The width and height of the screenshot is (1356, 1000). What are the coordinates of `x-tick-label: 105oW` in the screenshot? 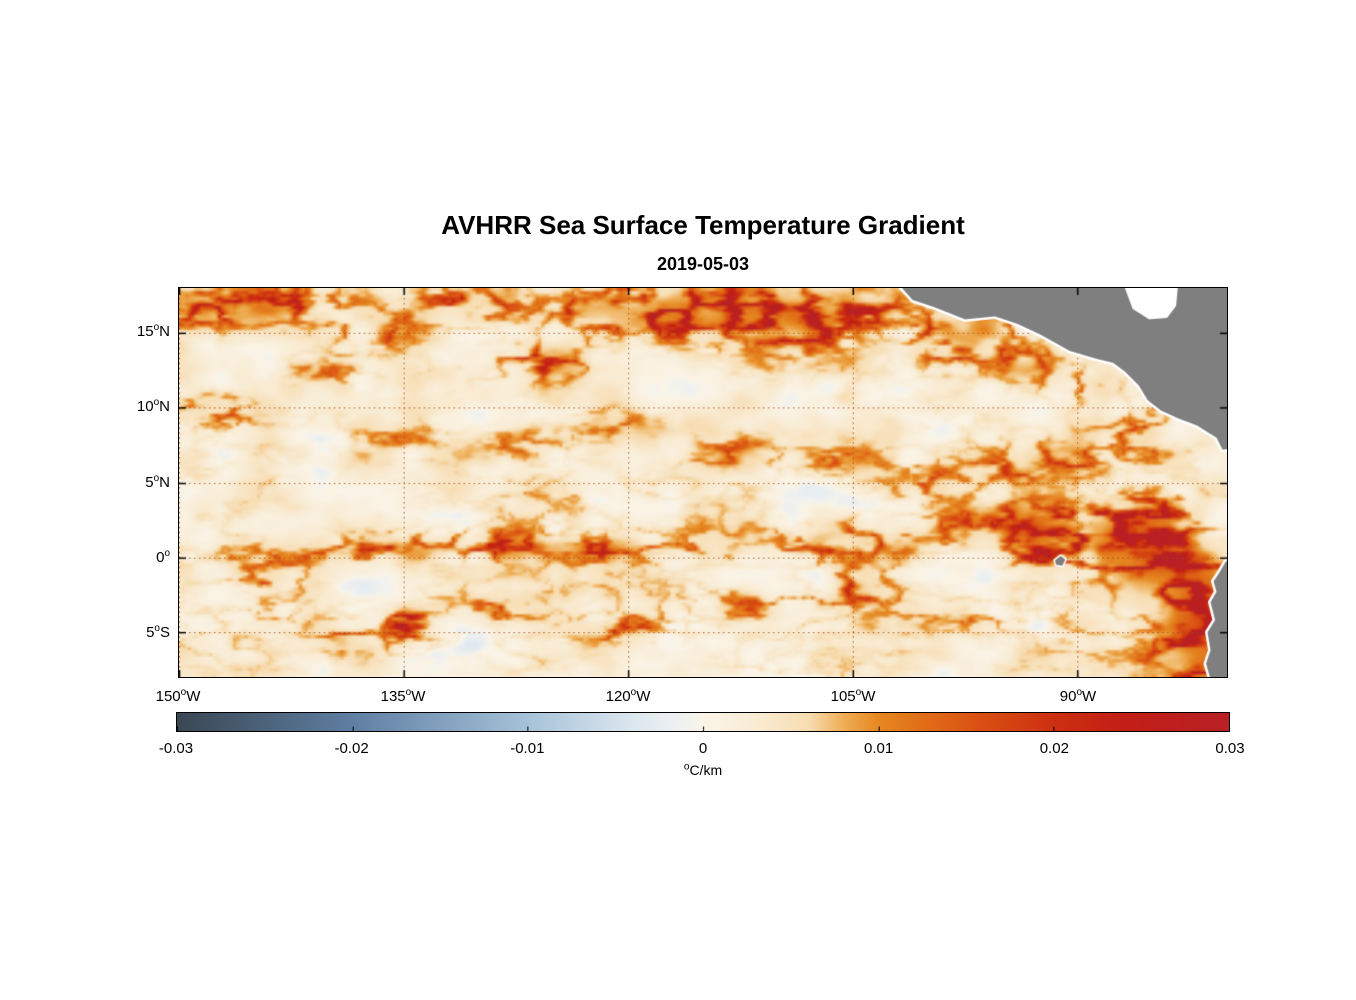 It's located at (853, 696).